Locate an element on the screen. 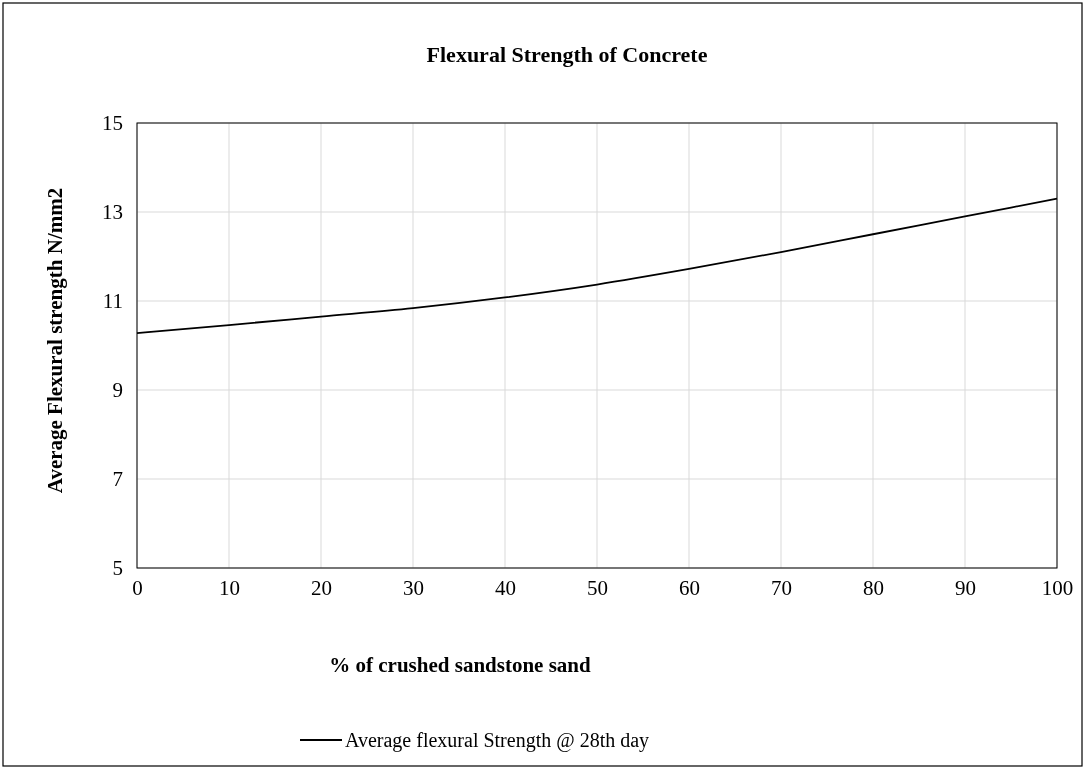 The height and width of the screenshot is (769, 1085). x-tick-label: 60 is located at coordinates (689, 587).